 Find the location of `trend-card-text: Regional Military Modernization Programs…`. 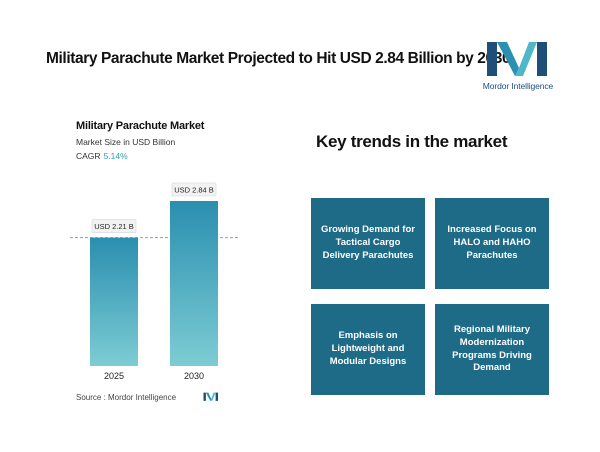

trend-card-text: Regional Military Modernization Programs… is located at coordinates (492, 348).